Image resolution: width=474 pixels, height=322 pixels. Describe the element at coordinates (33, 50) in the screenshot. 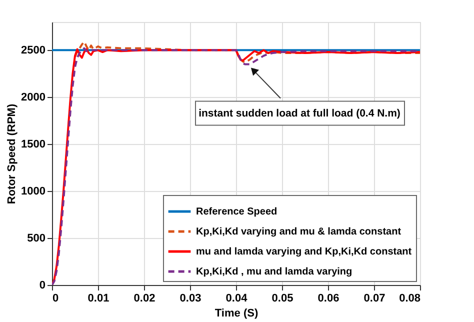

I see `y-tick-label: 2500` at that location.